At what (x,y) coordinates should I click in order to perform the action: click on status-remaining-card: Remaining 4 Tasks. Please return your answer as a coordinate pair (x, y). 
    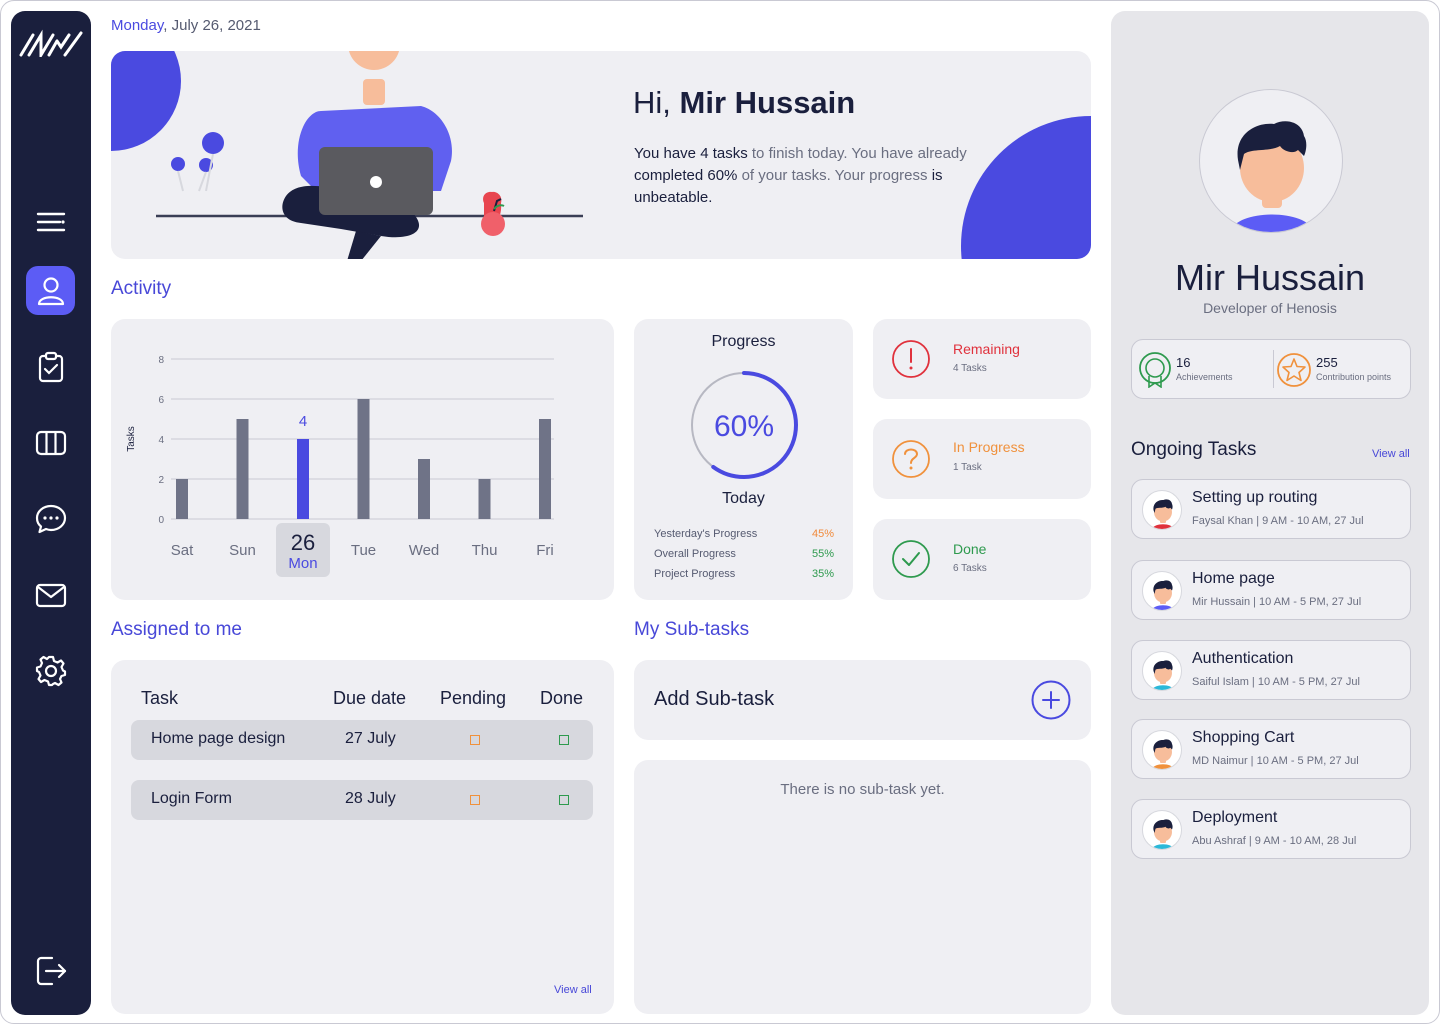
    Looking at the image, I should click on (982, 359).